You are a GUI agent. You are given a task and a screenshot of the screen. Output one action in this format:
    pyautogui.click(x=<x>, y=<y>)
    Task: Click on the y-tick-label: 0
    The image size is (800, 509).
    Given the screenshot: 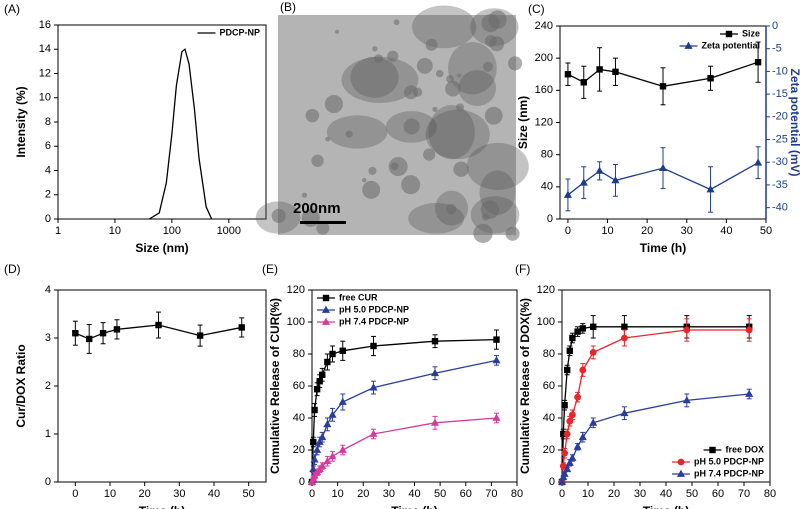 What is the action you would take?
    pyautogui.click(x=552, y=482)
    